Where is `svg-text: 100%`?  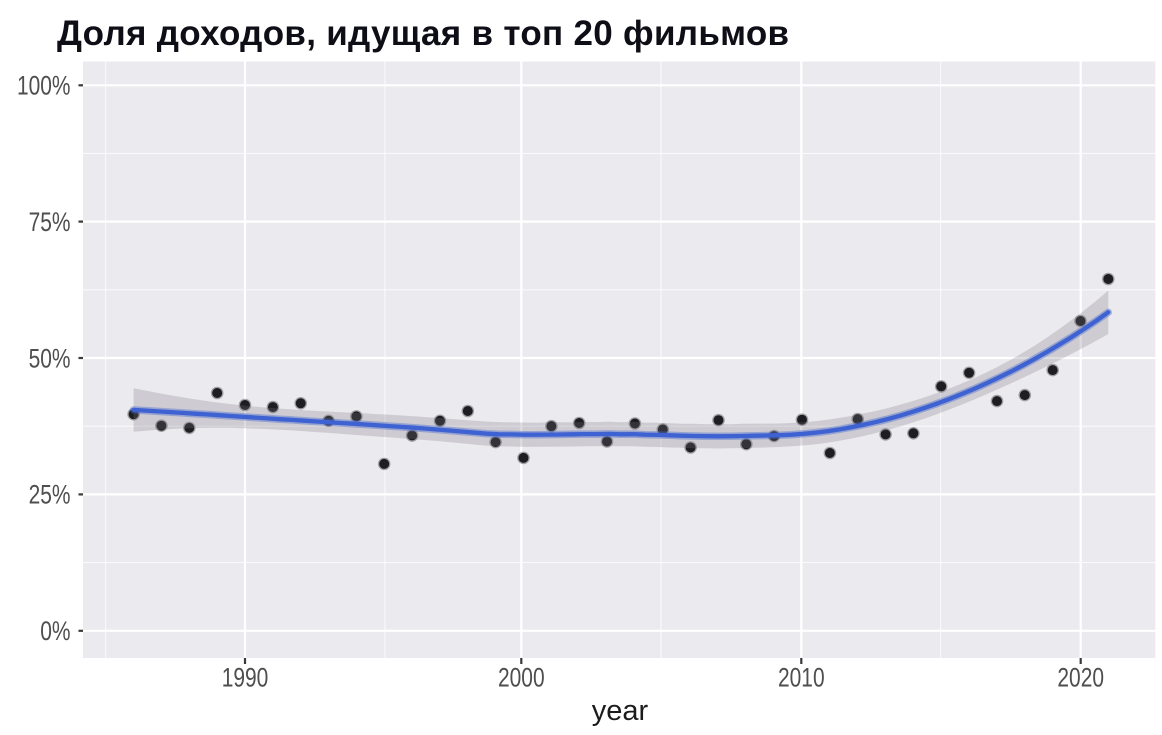
svg-text: 100% is located at coordinates (44, 86).